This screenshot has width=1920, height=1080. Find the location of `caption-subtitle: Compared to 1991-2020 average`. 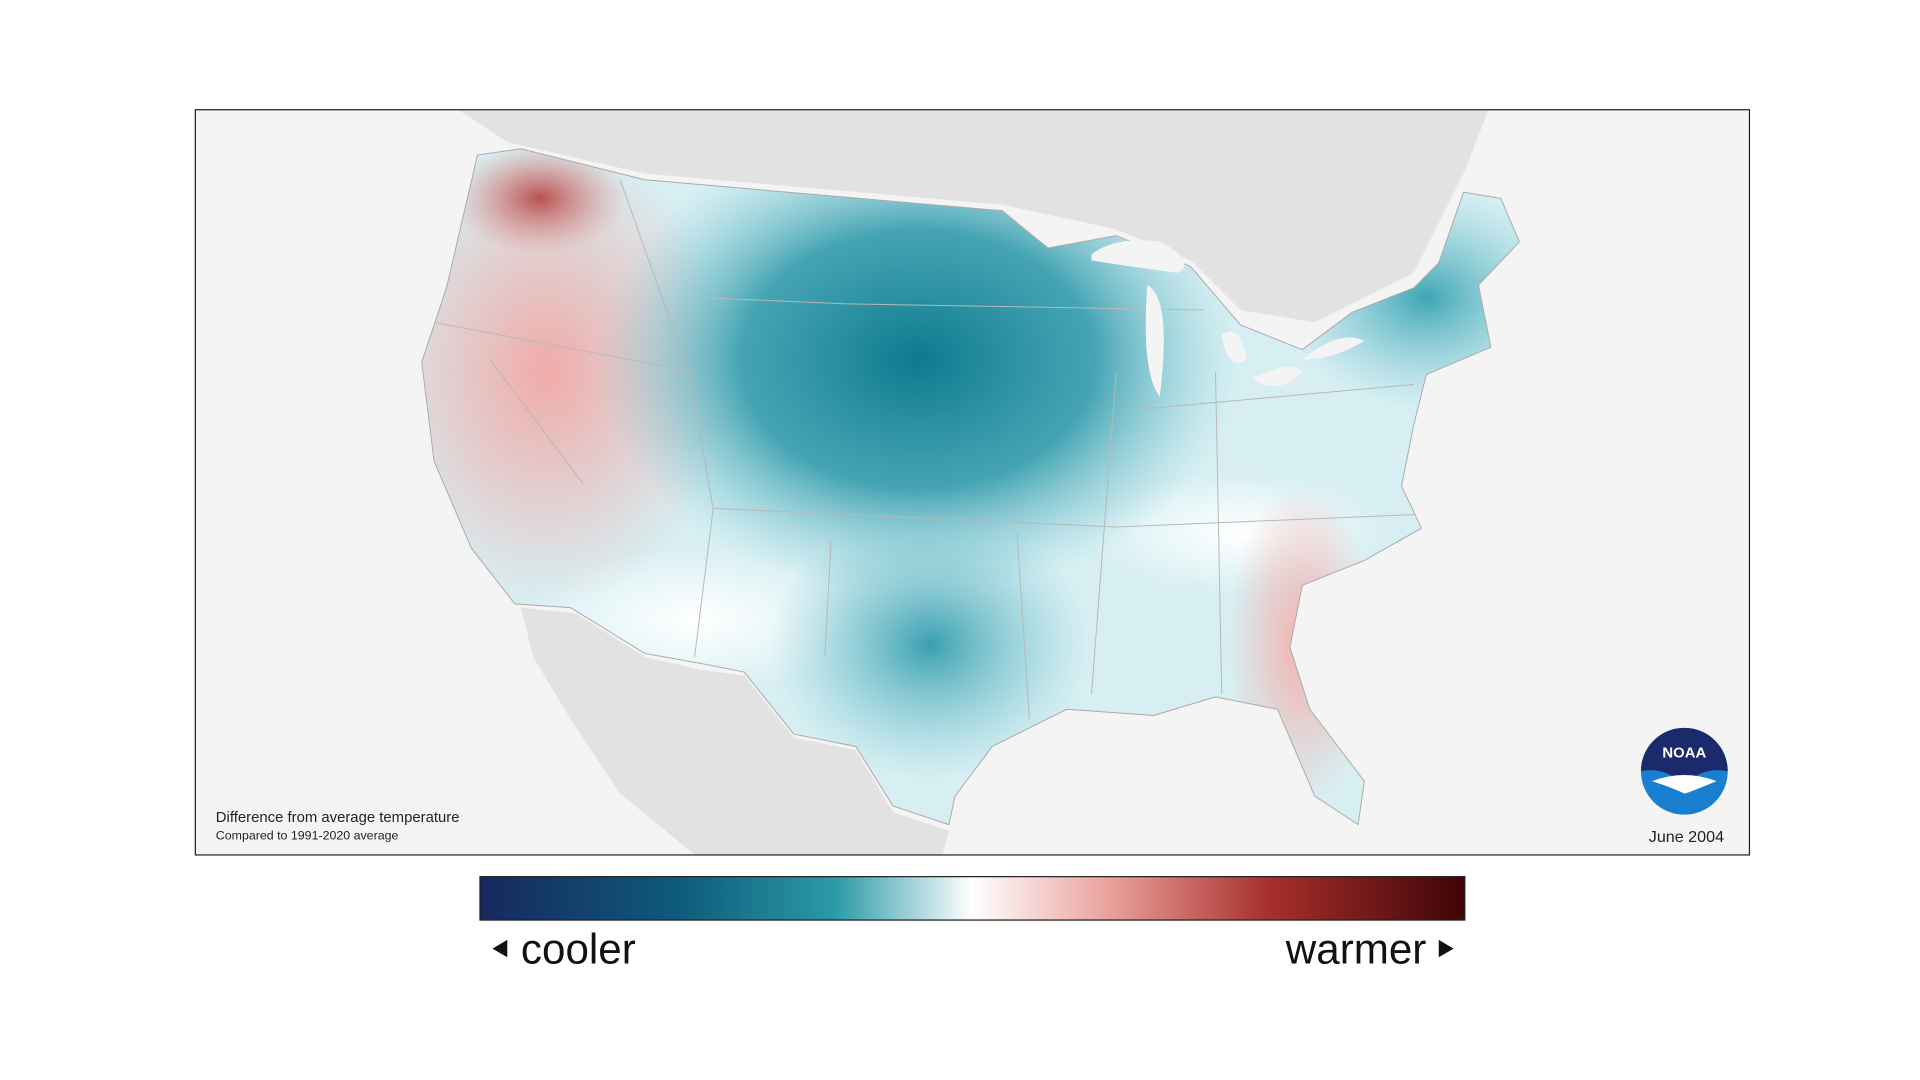

caption-subtitle: Compared to 1991-2020 average is located at coordinates (307, 835).